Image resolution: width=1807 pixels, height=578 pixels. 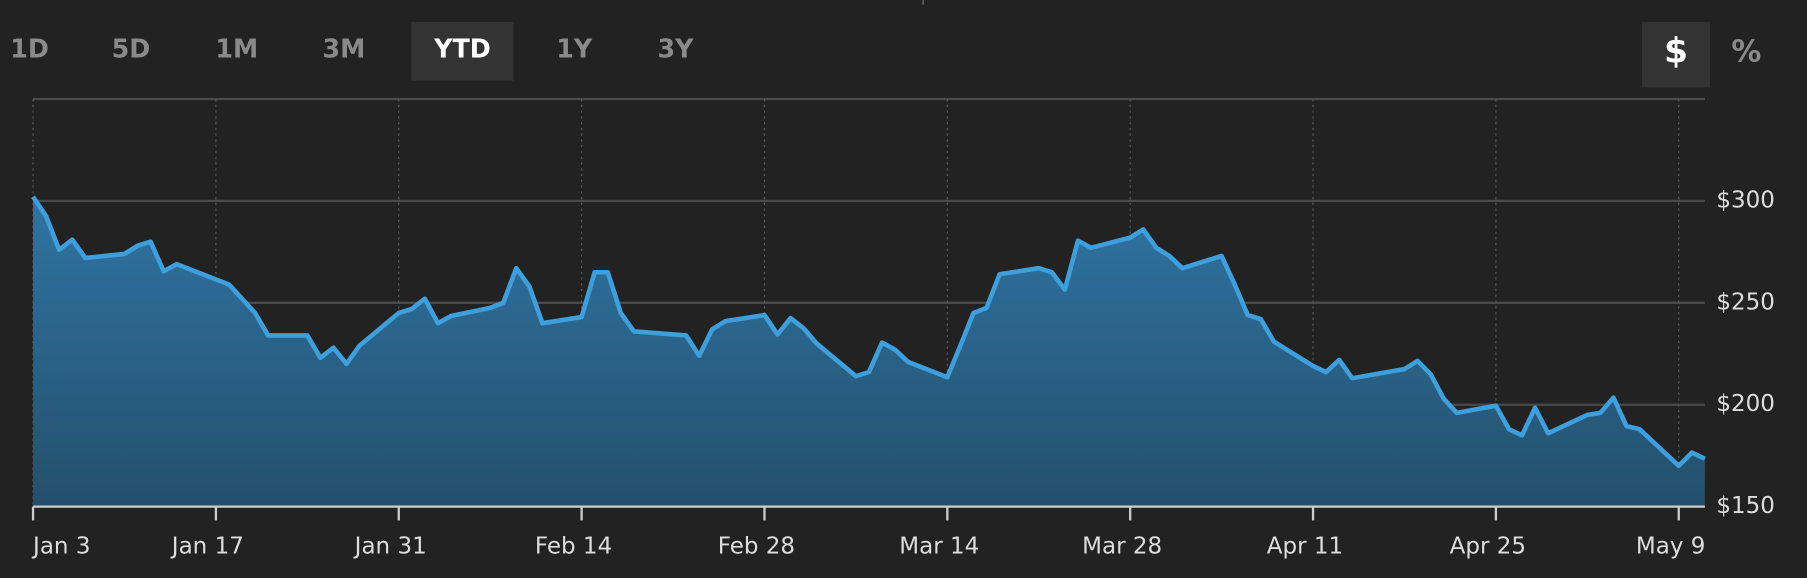 I want to click on unit-button: %, so click(x=1746, y=51).